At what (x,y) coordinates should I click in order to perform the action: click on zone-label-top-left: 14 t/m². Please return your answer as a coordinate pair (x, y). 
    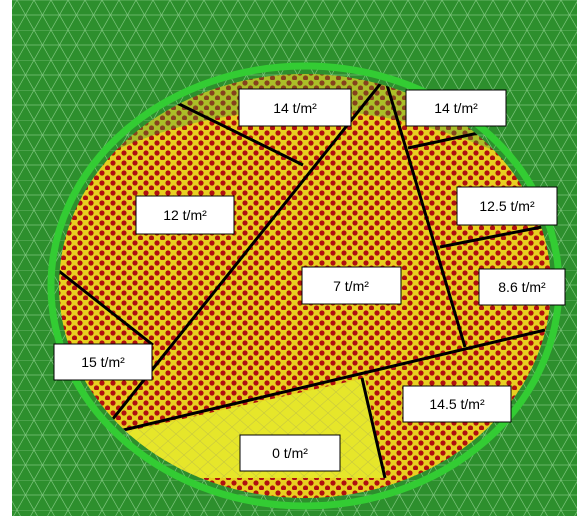
    Looking at the image, I should click on (295, 107).